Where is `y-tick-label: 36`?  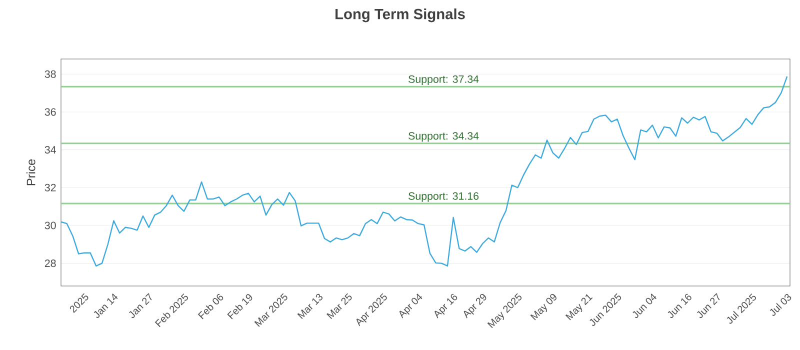
y-tick-label: 36 is located at coordinates (50, 112).